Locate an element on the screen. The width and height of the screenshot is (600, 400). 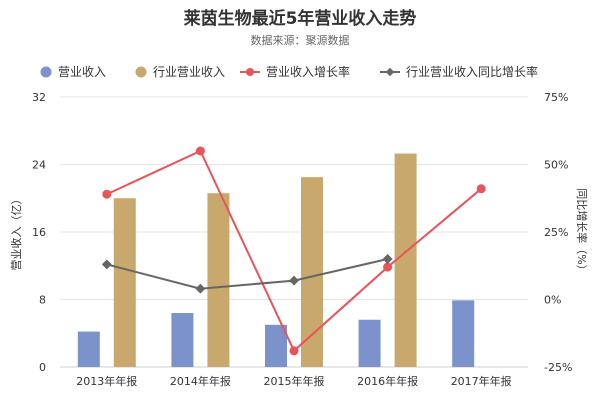
legend-item: 行业营业收入同比增长率 is located at coordinates (459, 71).